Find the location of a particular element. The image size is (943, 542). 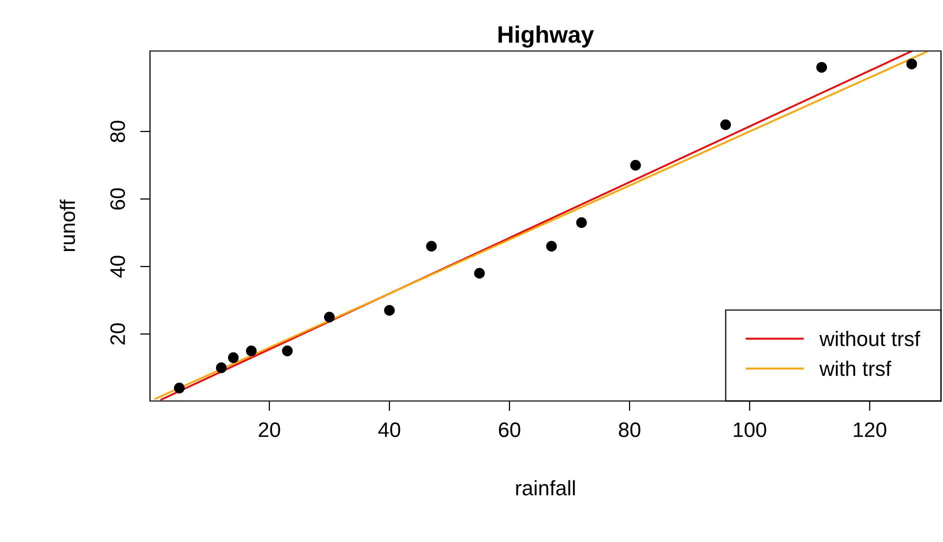

x-tick-label: 20 is located at coordinates (269, 430).